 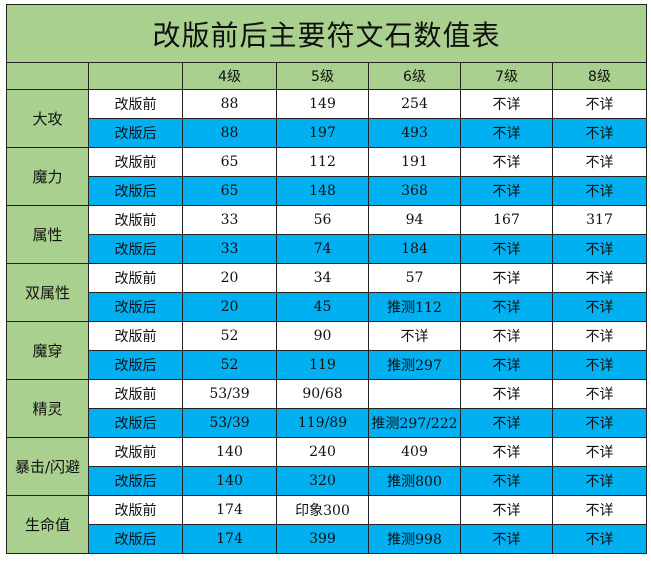 What do you see at coordinates (414, 133) in the screenshot?
I see `value-cell-level-6: 493` at bounding box center [414, 133].